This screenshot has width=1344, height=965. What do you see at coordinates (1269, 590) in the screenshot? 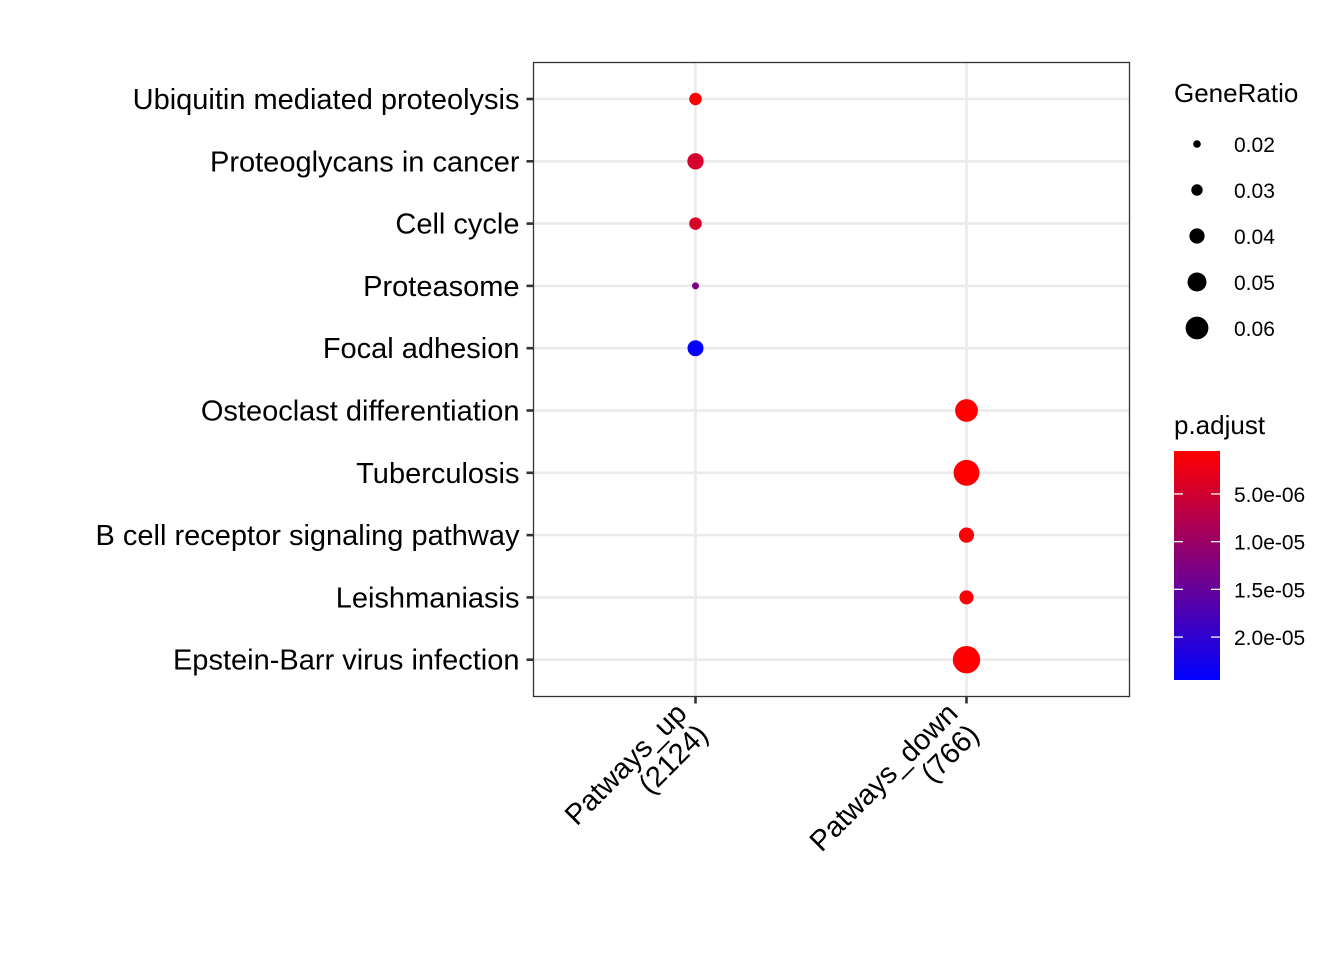
I see `p-adjust-legend-label: 1.5e-05` at bounding box center [1269, 590].